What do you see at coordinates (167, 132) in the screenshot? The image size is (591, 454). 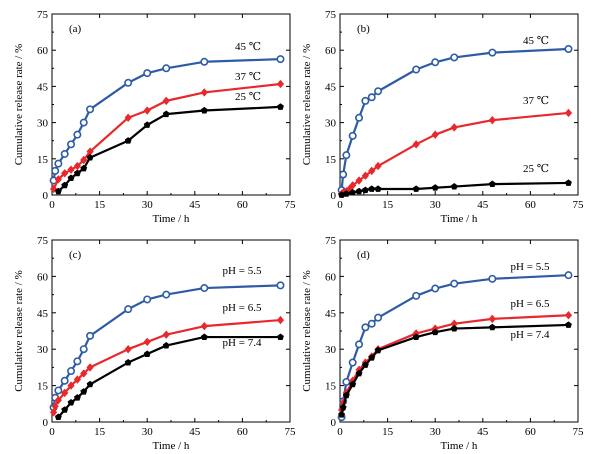 I see `series-2: 37 ℃` at bounding box center [167, 132].